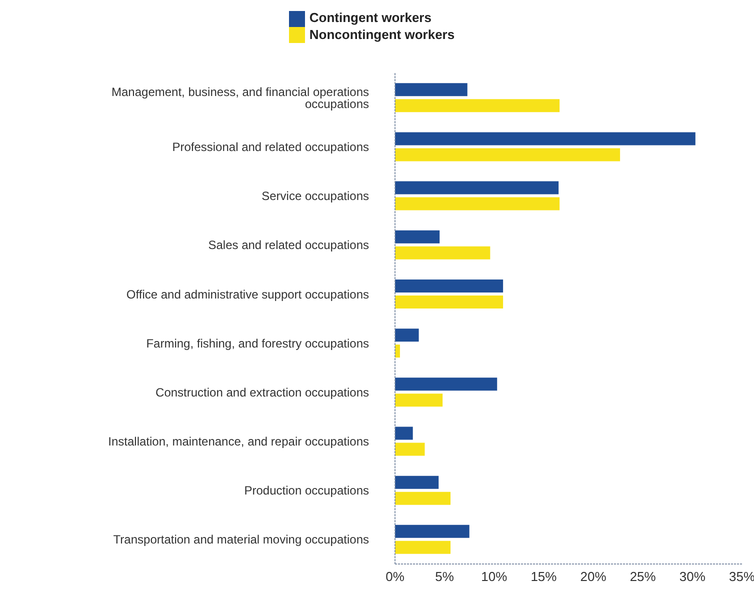 Image resolution: width=754 pixels, height=614 pixels. Describe the element at coordinates (494, 576) in the screenshot. I see `x-tick-label: 10%` at that location.